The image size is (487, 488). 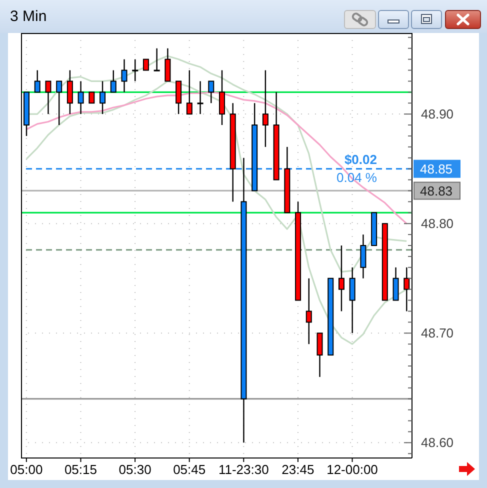 I want to click on x-tick-label: 23:45, so click(x=298, y=469).